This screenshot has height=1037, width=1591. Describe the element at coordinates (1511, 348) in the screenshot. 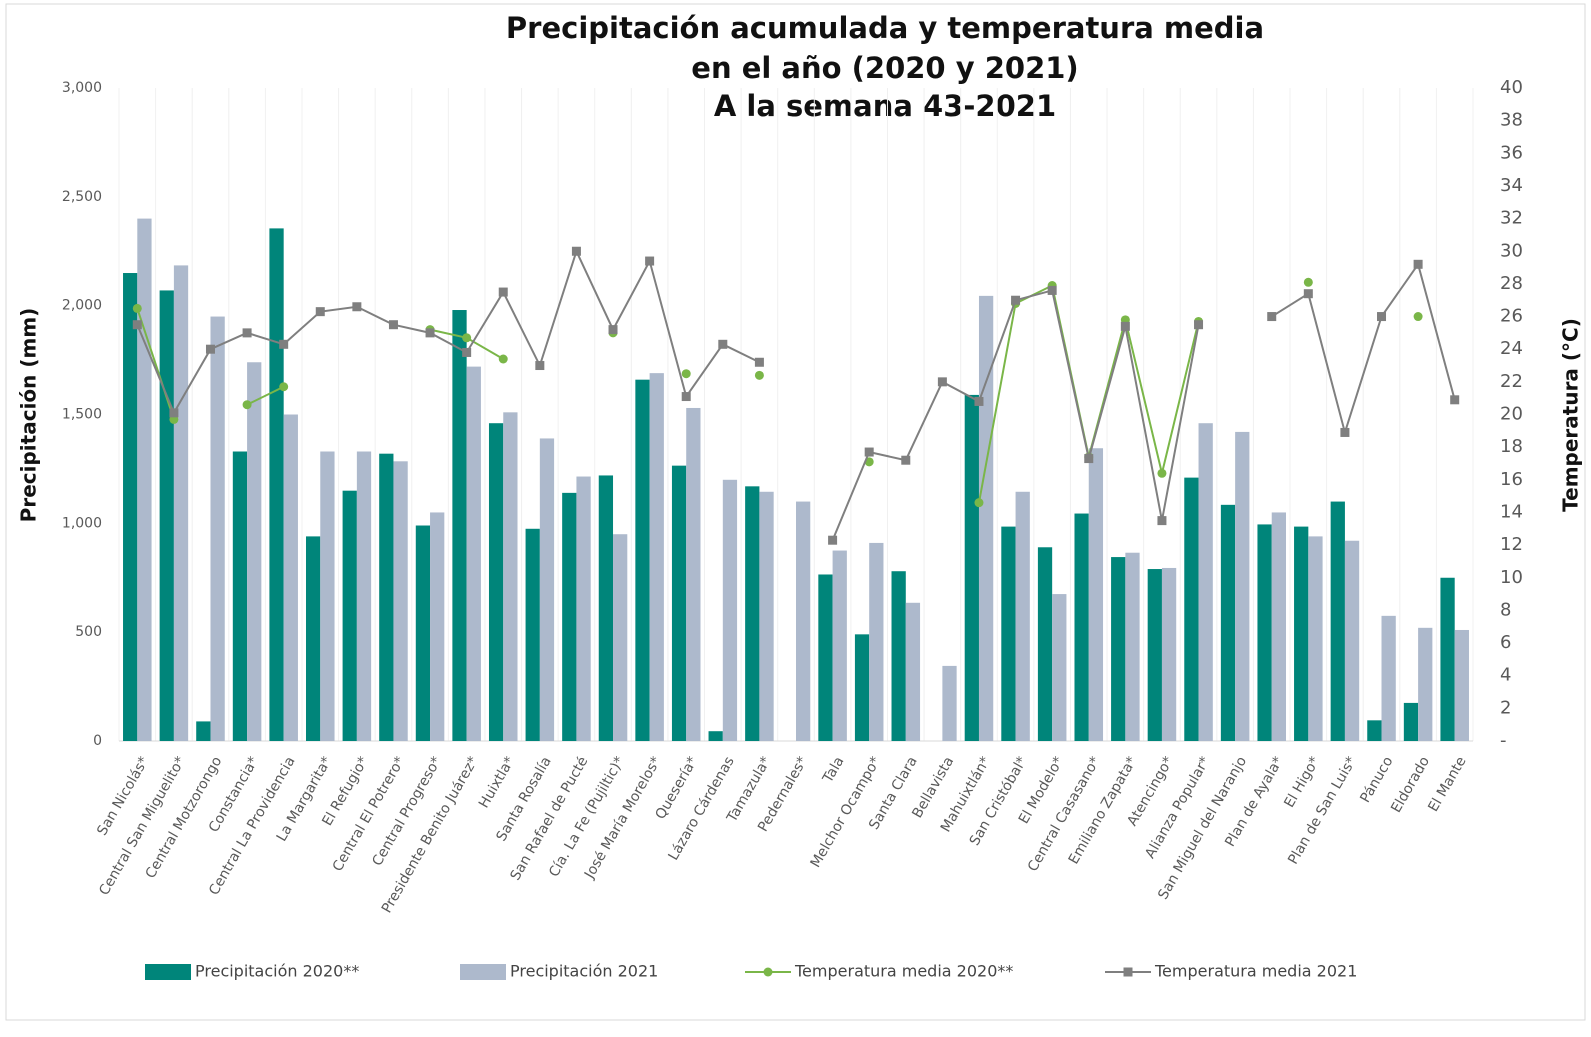

I see `y2-tick-label: 24` at that location.